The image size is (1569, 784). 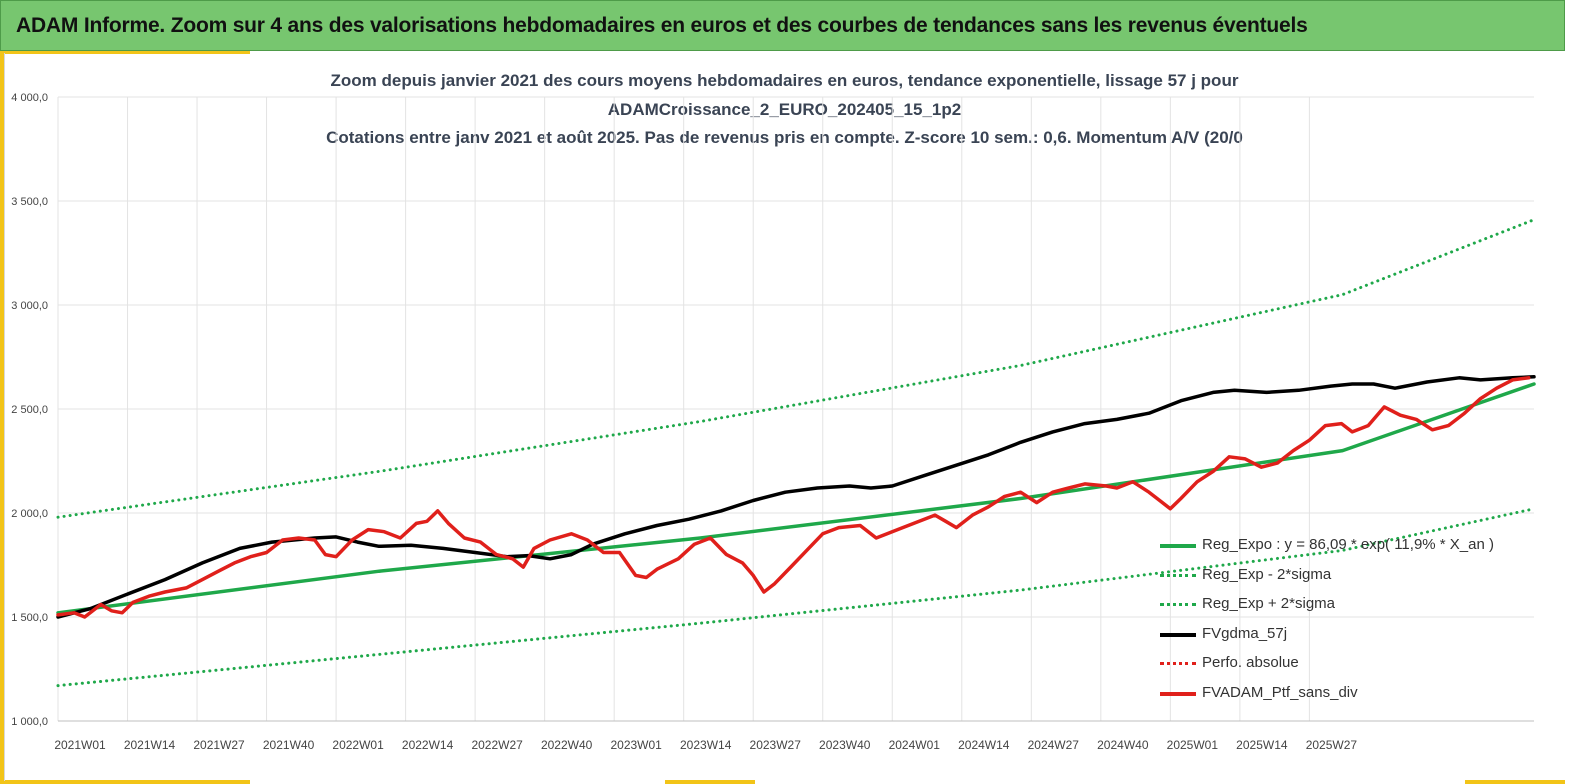 I want to click on x-tick-label: 2024W14, so click(x=984, y=745).